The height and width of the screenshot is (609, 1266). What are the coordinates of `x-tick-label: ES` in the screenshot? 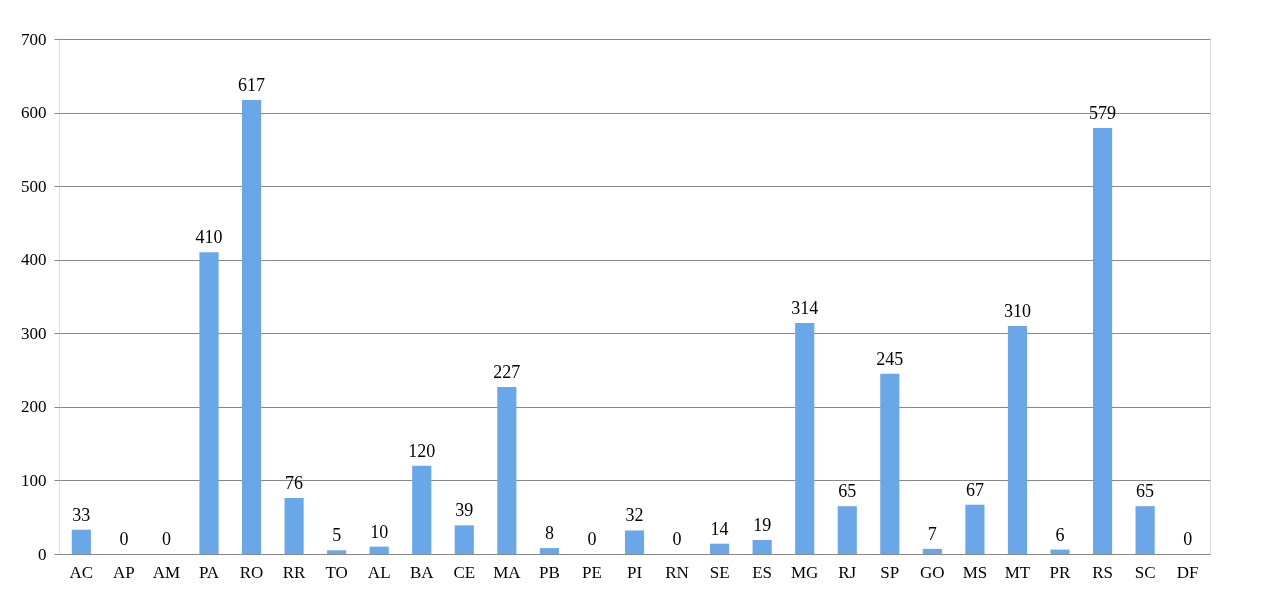 It's located at (762, 572).